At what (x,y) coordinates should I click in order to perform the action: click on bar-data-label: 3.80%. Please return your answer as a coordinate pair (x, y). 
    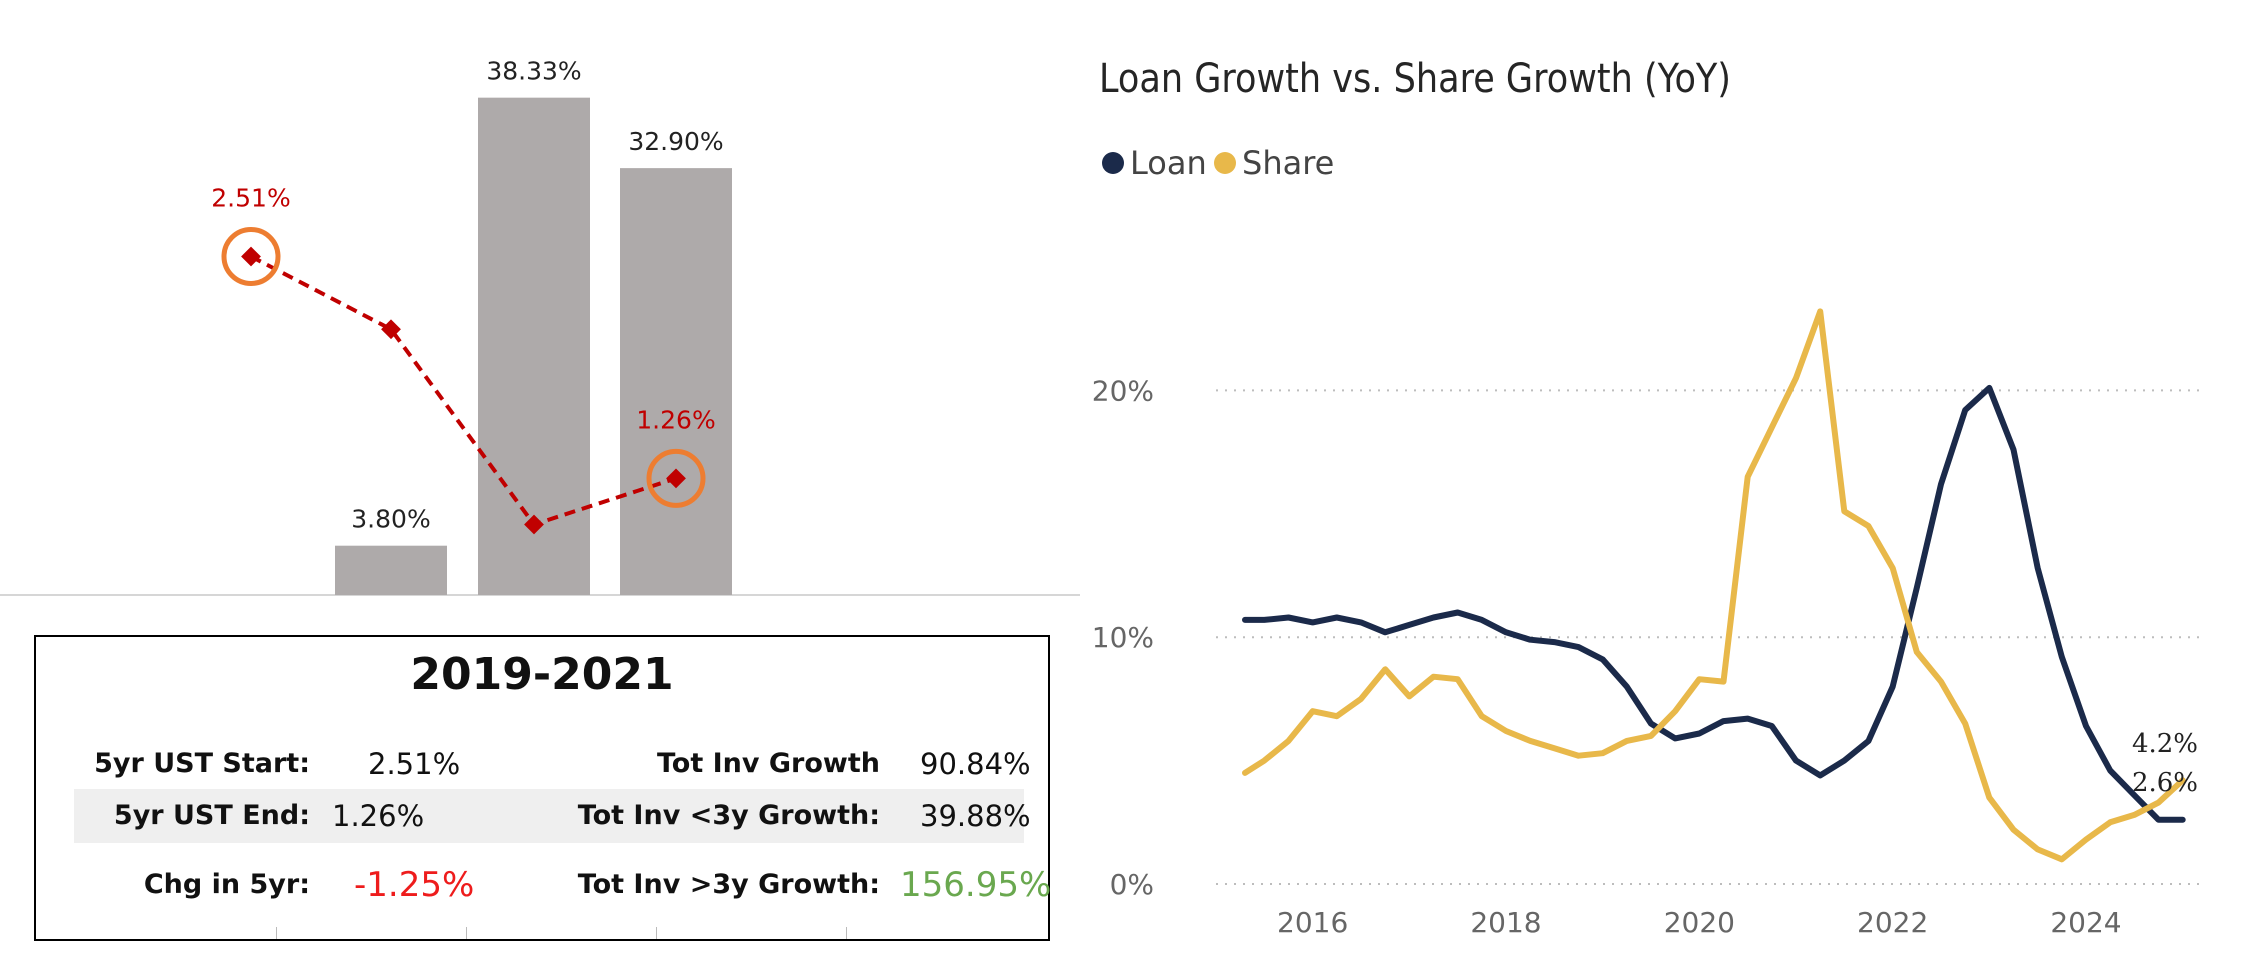
    Looking at the image, I should click on (390, 519).